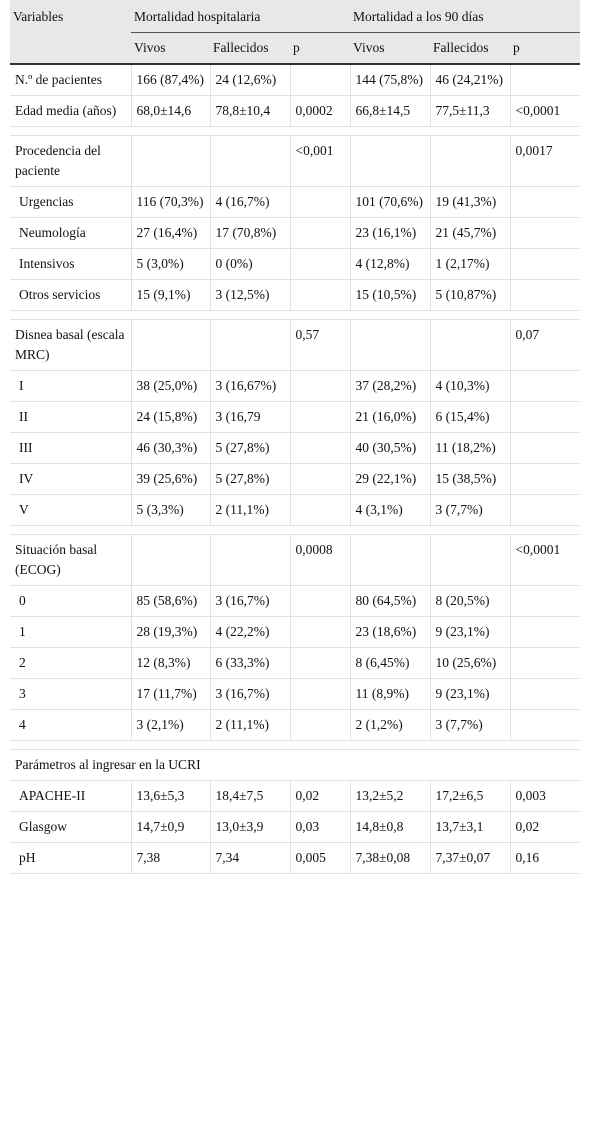 Image resolution: width=590 pixels, height=1137 pixels. I want to click on table-cell: 13,6±5,3, so click(171, 796).